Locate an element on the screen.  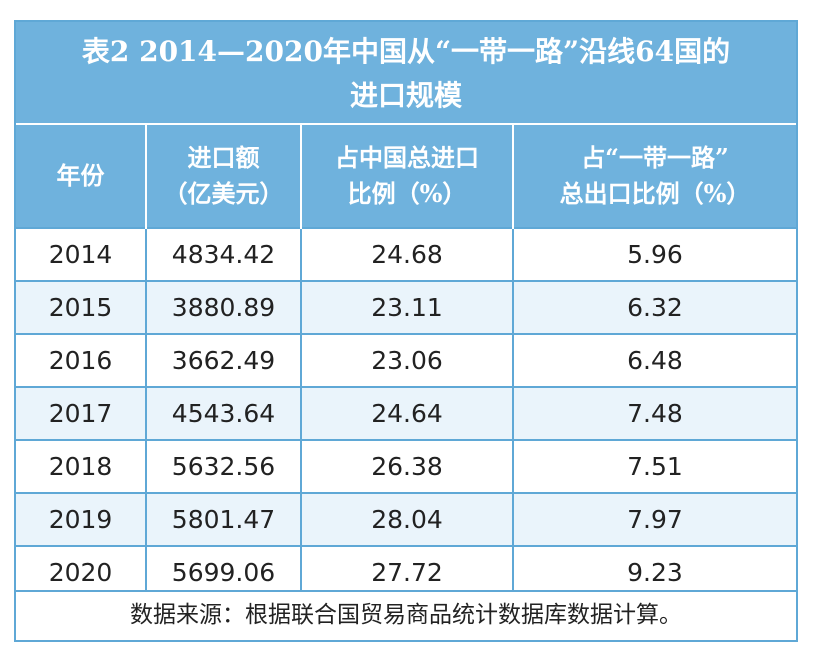
source-note: 数据来源：根据联合国贸易商品统计数据库数据计算。 is located at coordinates (406, 615).